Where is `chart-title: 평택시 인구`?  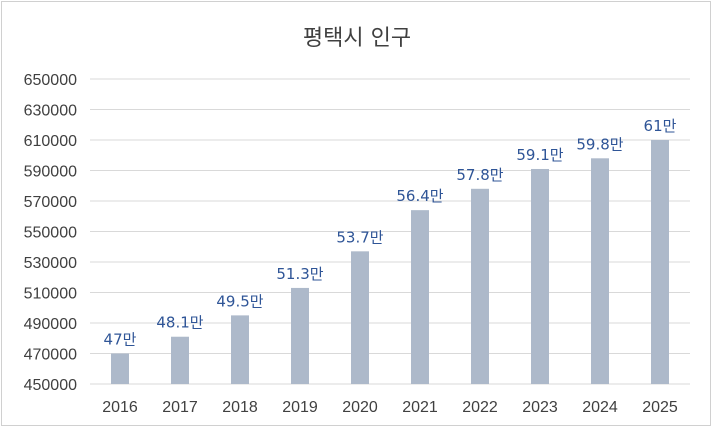
chart-title: 평택시 인구 is located at coordinates (357, 38).